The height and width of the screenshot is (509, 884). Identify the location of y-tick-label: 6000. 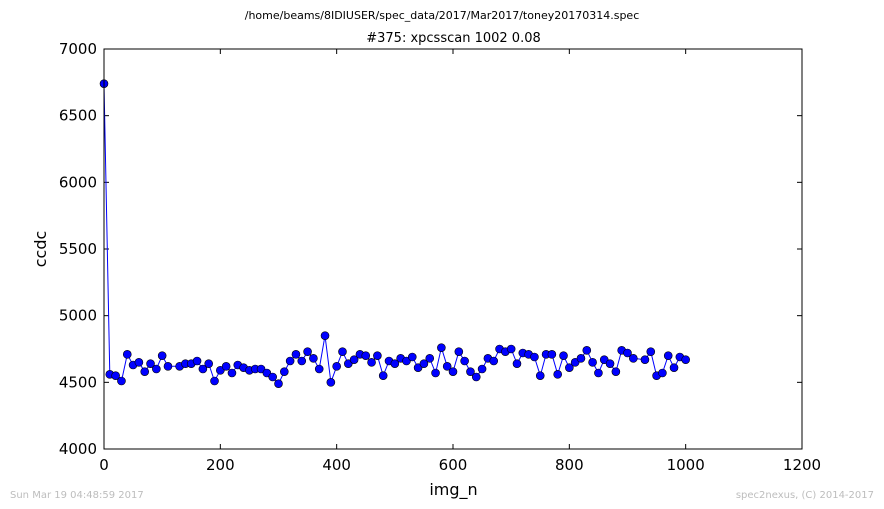
(78, 182).